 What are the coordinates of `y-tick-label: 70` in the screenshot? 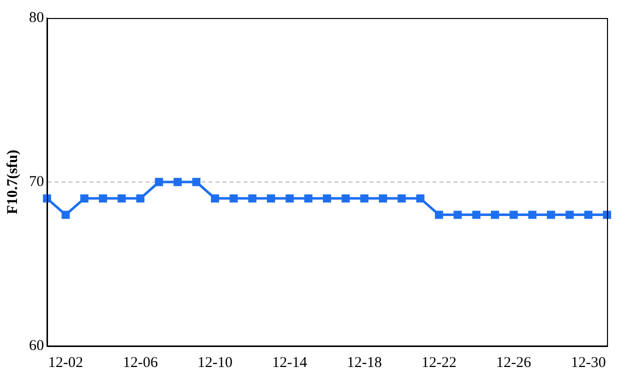 It's located at (36, 182).